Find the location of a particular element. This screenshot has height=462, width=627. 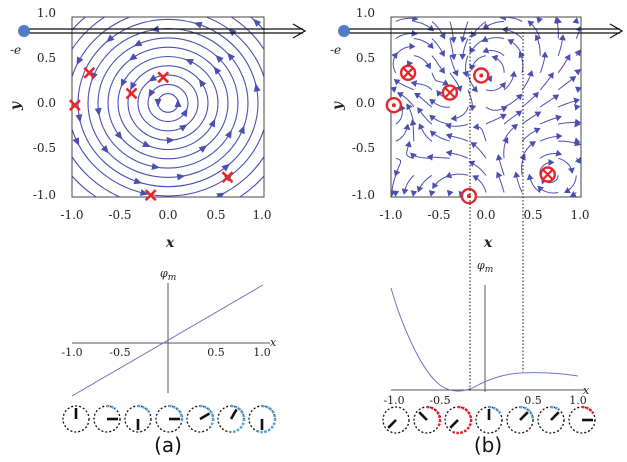

vortex-in-icon is located at coordinates (450, 92).